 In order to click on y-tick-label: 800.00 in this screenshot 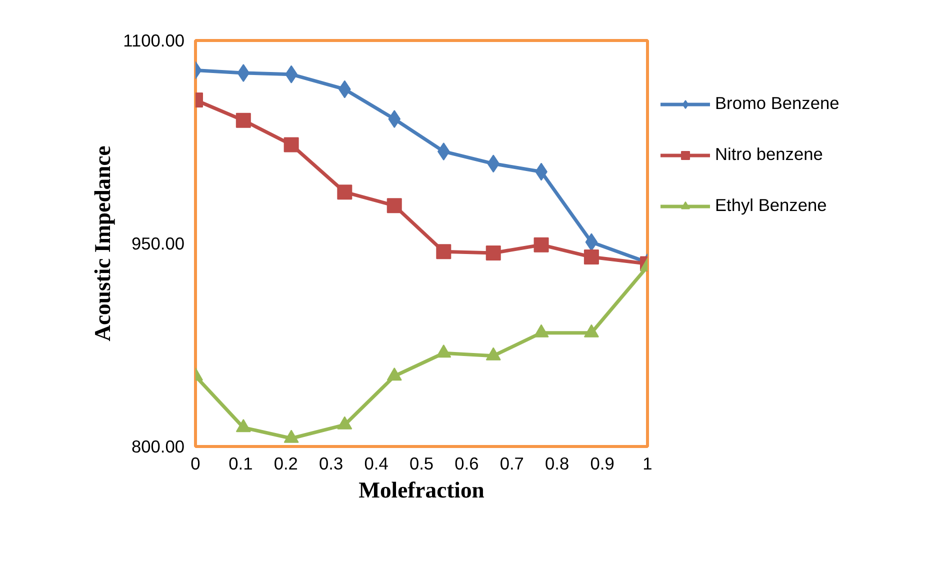, I will do `click(158, 446)`.